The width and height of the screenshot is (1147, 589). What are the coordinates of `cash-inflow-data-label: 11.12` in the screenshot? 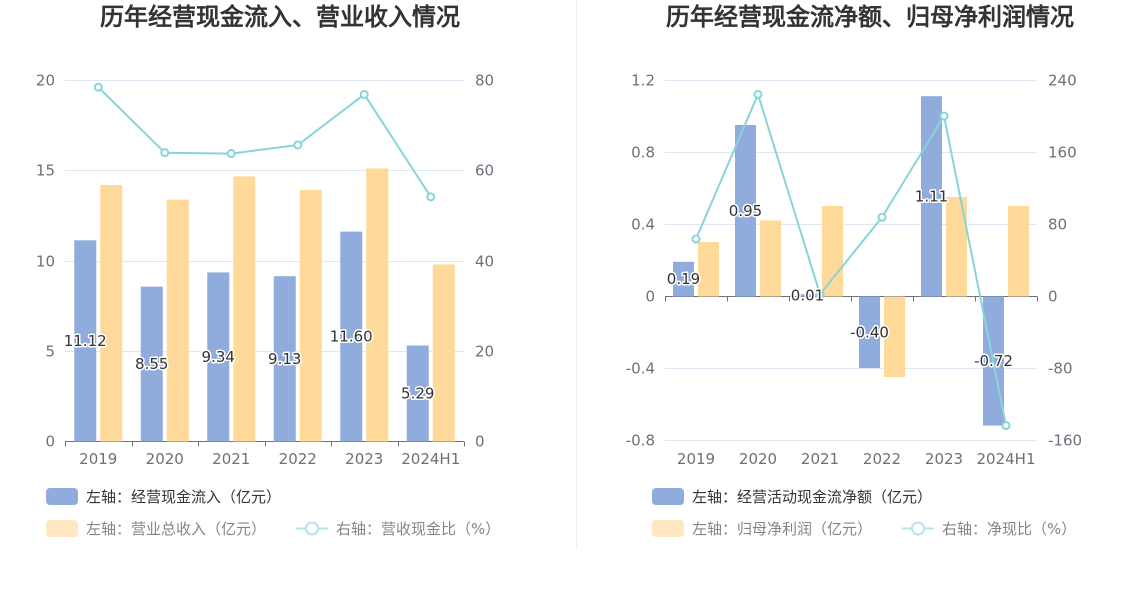 It's located at (85, 341).